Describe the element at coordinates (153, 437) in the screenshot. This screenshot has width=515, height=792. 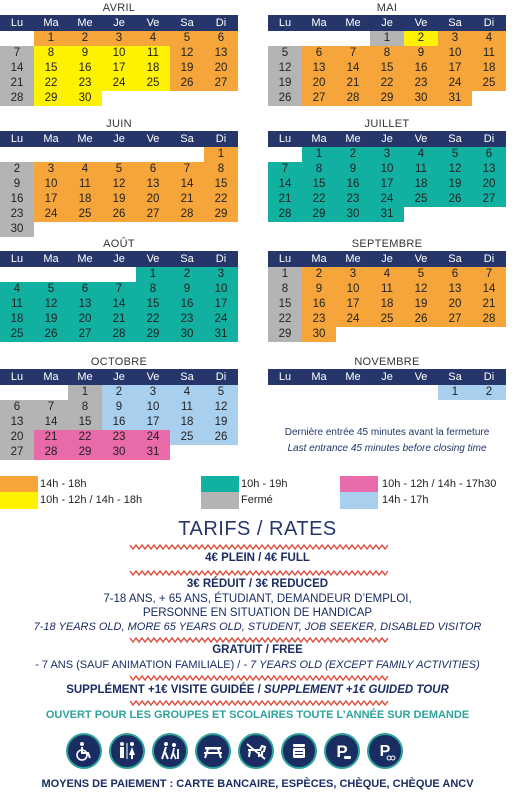
I see `day-cell: 24` at that location.